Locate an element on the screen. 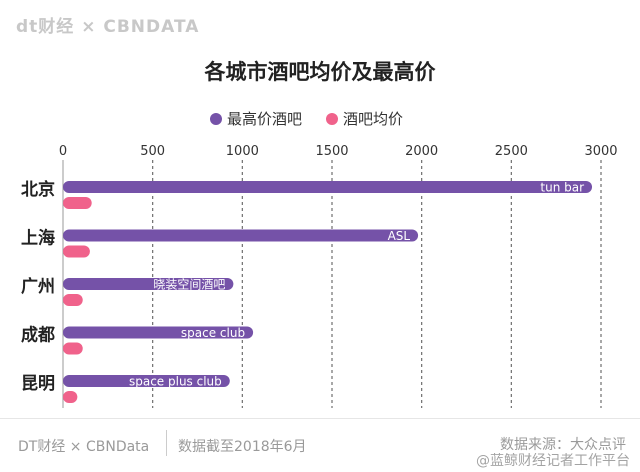 This screenshot has height=472, width=640. legend-item-avg-price: 酒吧均价 is located at coordinates (364, 118).